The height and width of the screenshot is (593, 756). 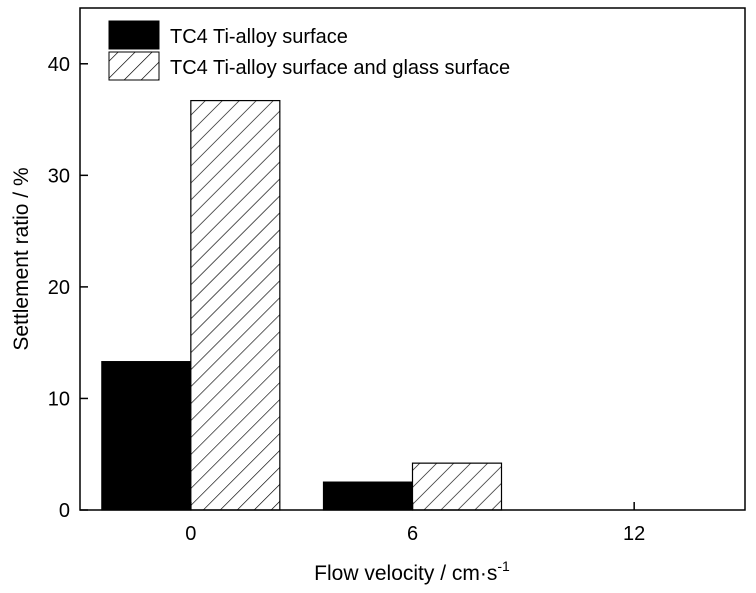 What do you see at coordinates (340, 68) in the screenshot?
I see `legend-label-series-2: TC4 Ti-alloy surface and glass surface` at bounding box center [340, 68].